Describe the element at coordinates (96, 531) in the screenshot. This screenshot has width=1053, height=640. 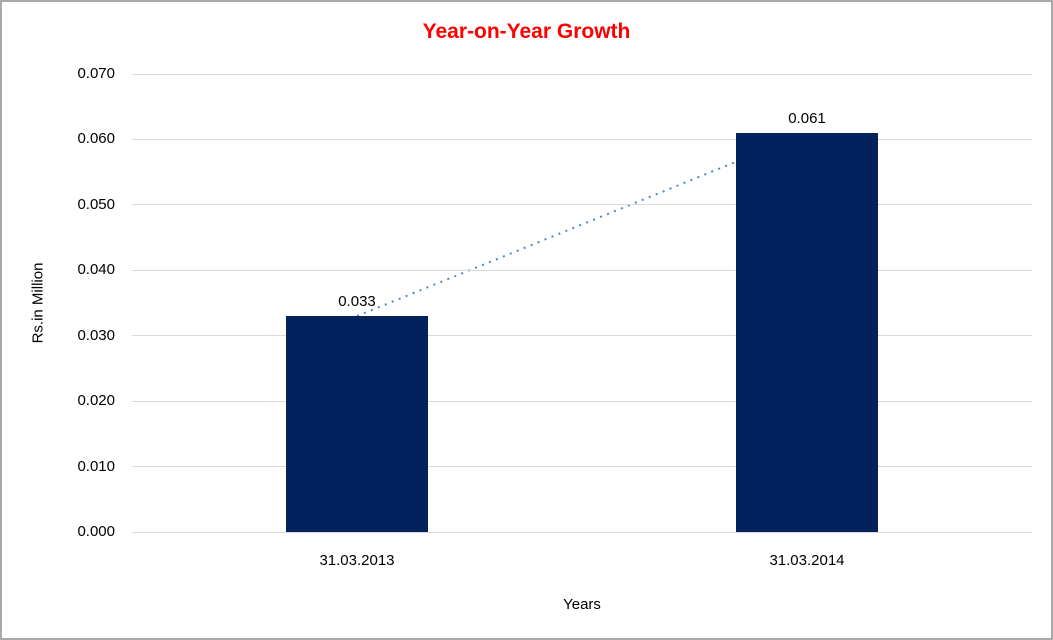
I see `y-tick-label: 0.000` at that location.